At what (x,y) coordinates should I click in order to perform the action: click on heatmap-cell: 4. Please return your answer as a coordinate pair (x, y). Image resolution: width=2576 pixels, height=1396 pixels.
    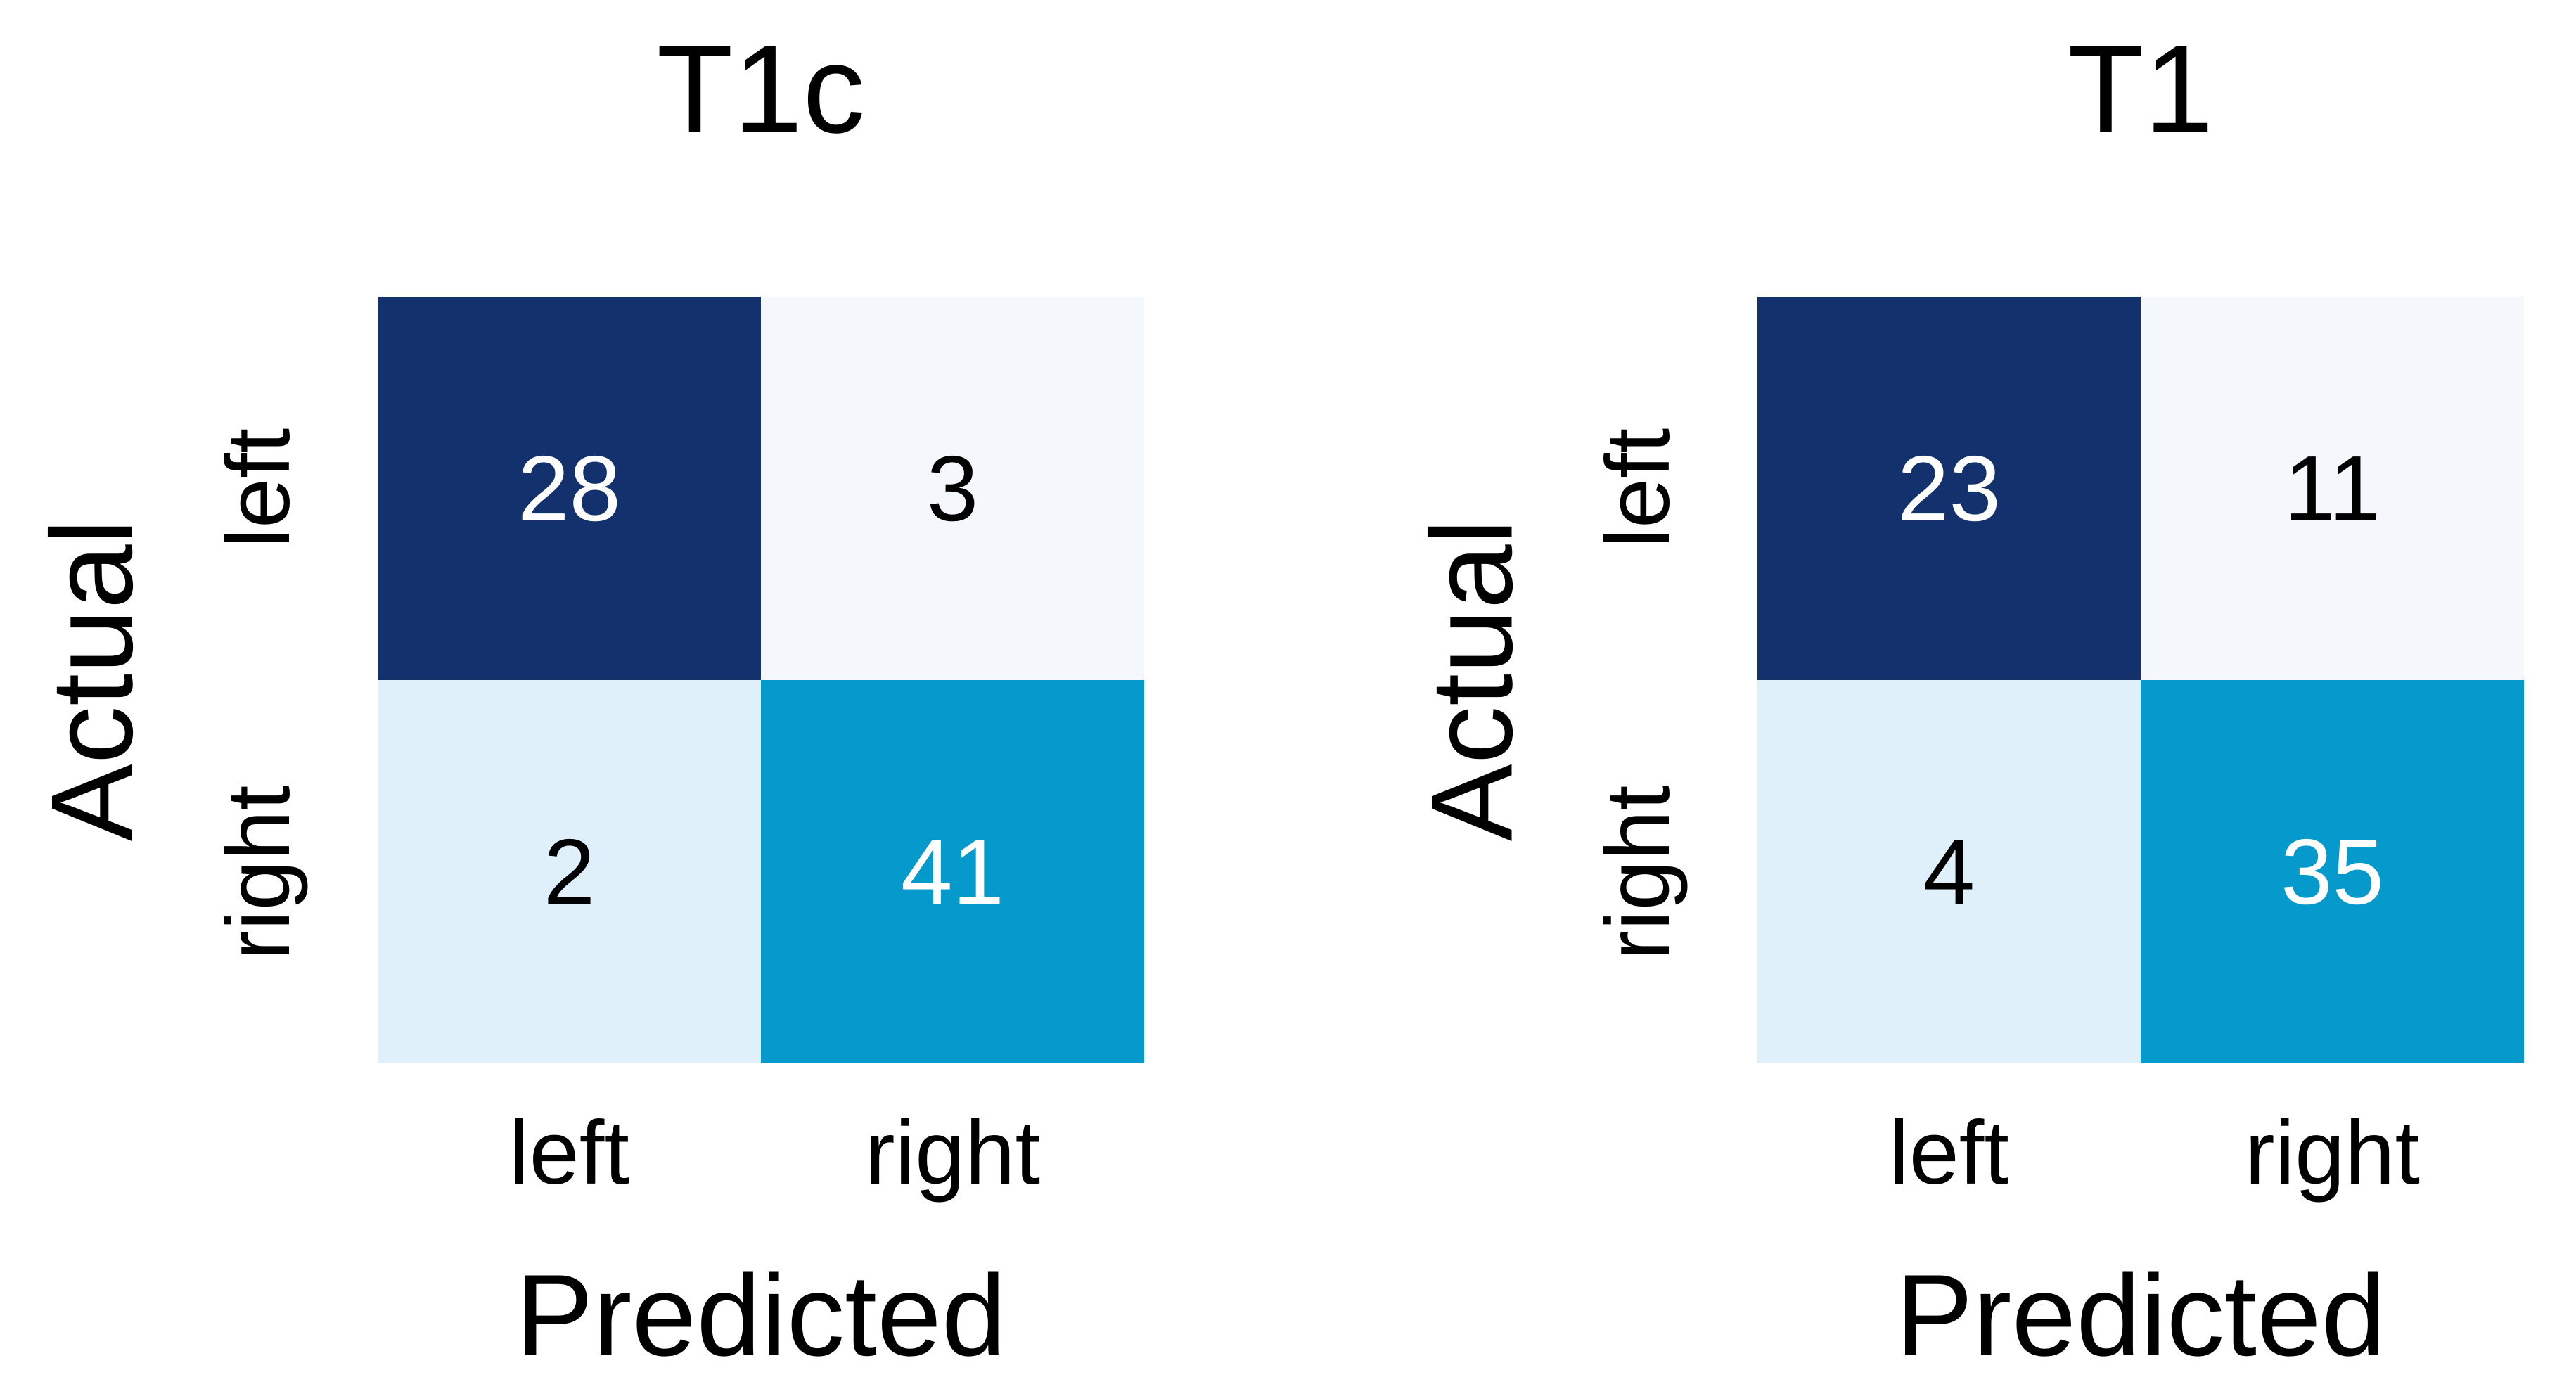
    Looking at the image, I should click on (1949, 872).